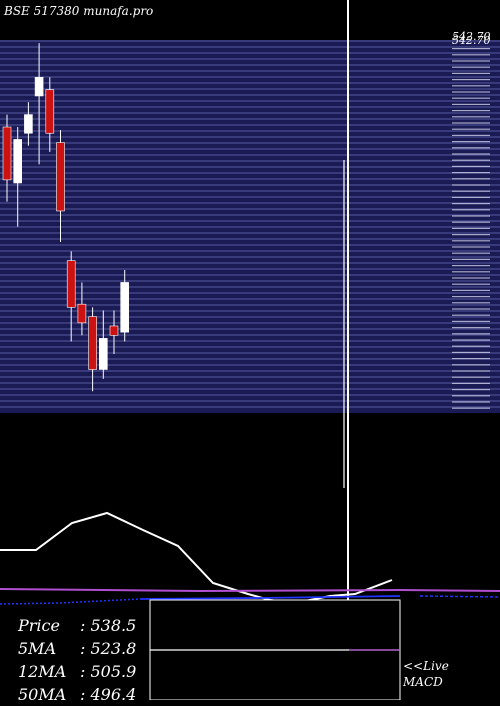 Image resolution: width=500 pixels, height=706 pixels. I want to click on price-value: : 538.5, so click(108, 625).